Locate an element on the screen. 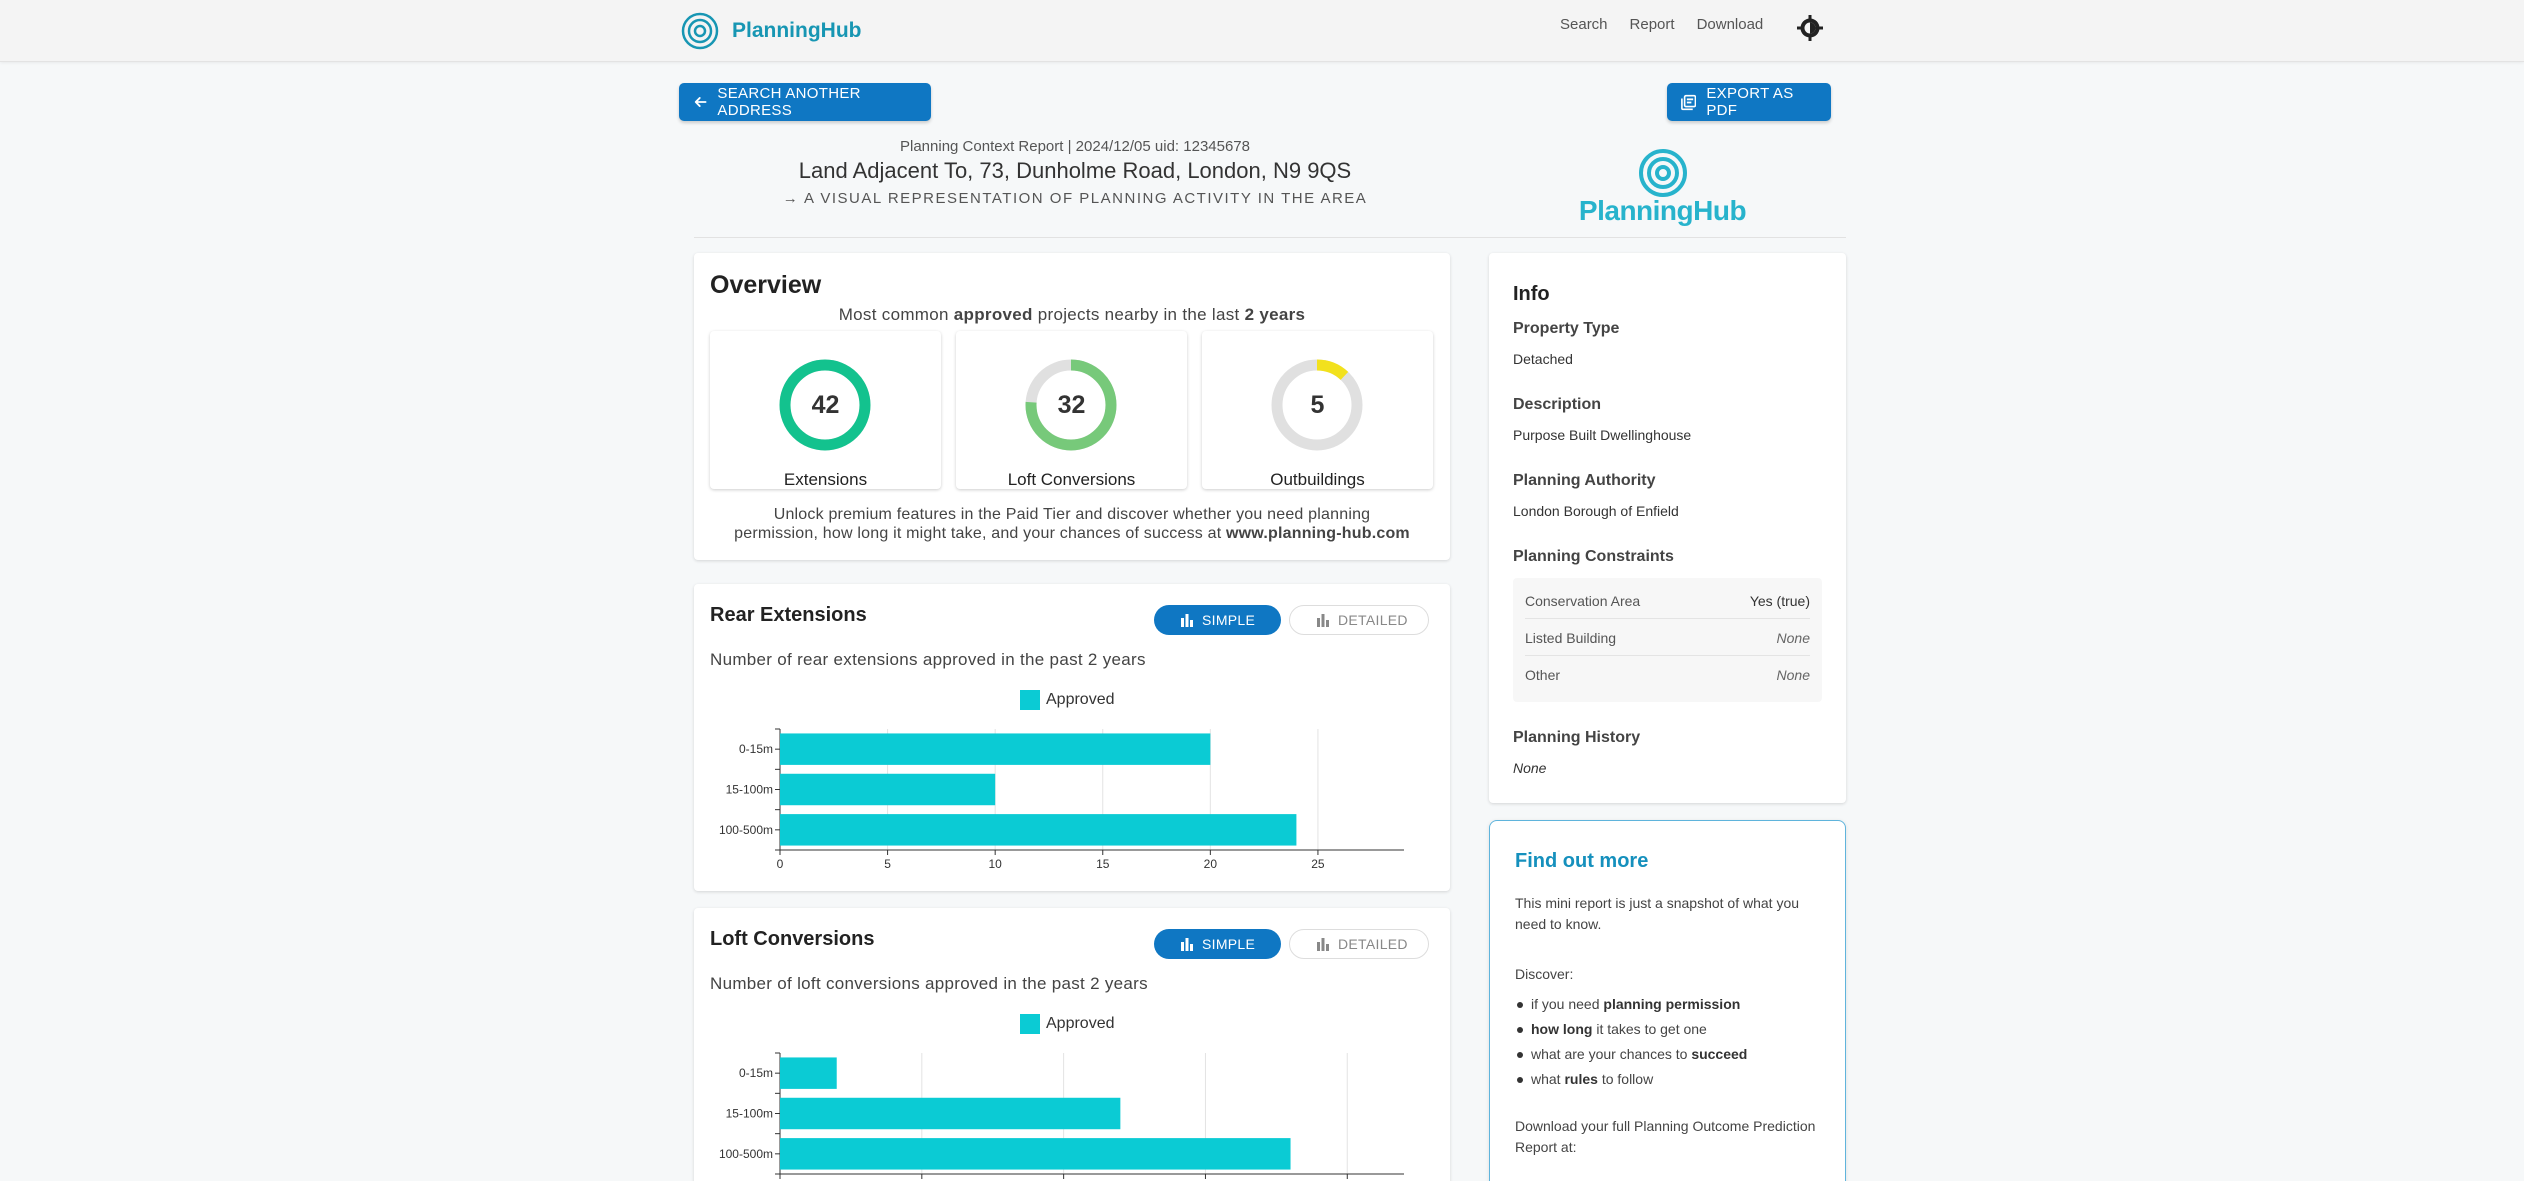  overview-title: Overview is located at coordinates (766, 285).